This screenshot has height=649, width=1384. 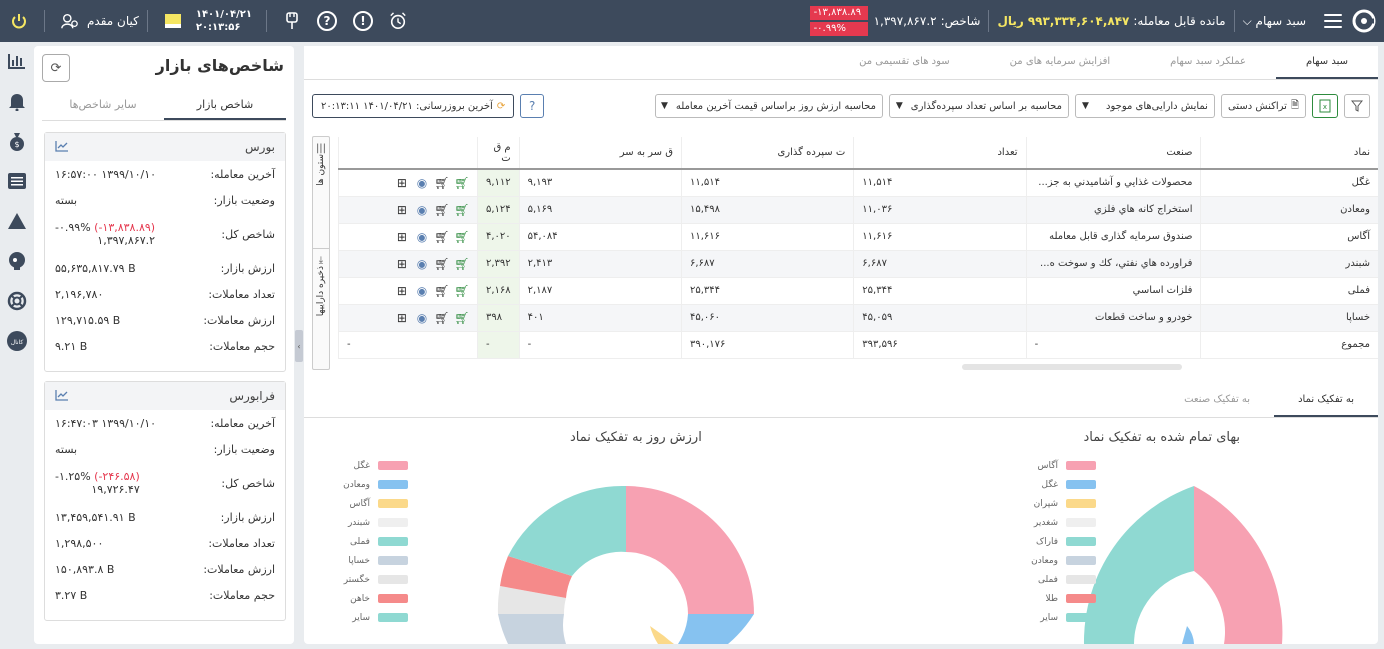 What do you see at coordinates (56, 68) in the screenshot?
I see `refresh-button: ⟳` at bounding box center [56, 68].